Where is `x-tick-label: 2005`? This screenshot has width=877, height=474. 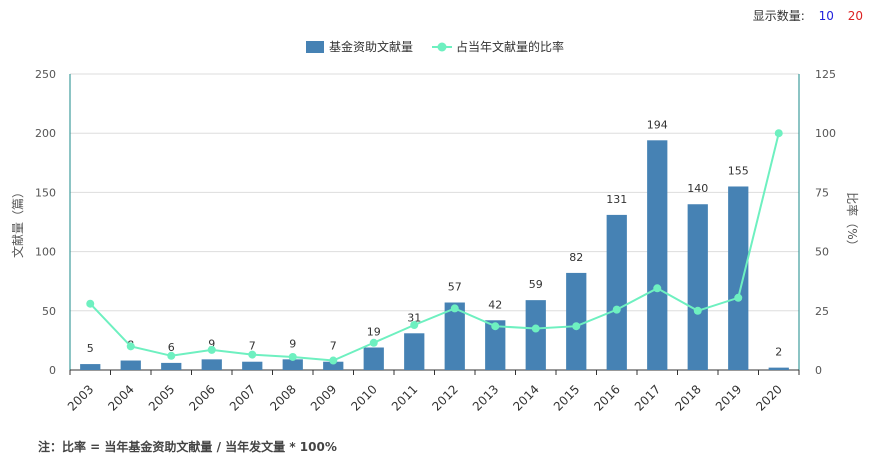 x-tick-label: 2005 is located at coordinates (161, 397).